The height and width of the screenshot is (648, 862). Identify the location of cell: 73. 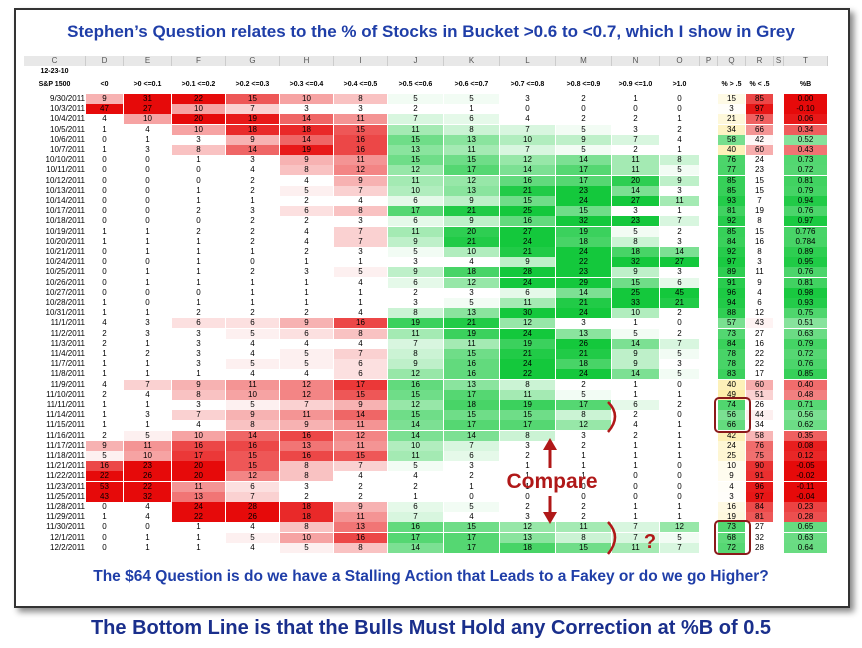
(731, 527).